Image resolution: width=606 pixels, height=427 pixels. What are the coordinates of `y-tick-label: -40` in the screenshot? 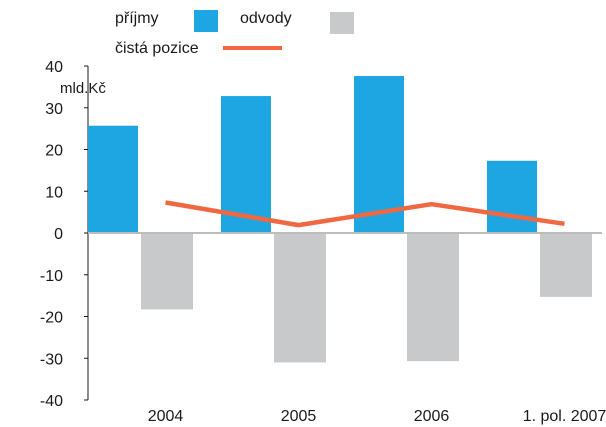 It's located at (51, 401).